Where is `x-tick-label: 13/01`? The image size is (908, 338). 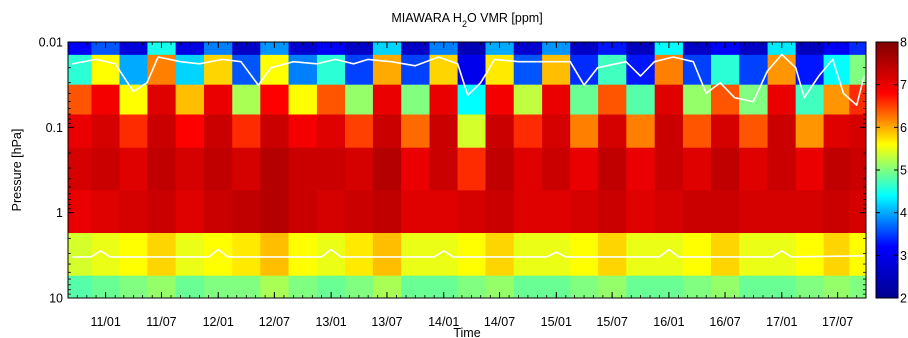
x-tick-label: 13/01 is located at coordinates (330, 322).